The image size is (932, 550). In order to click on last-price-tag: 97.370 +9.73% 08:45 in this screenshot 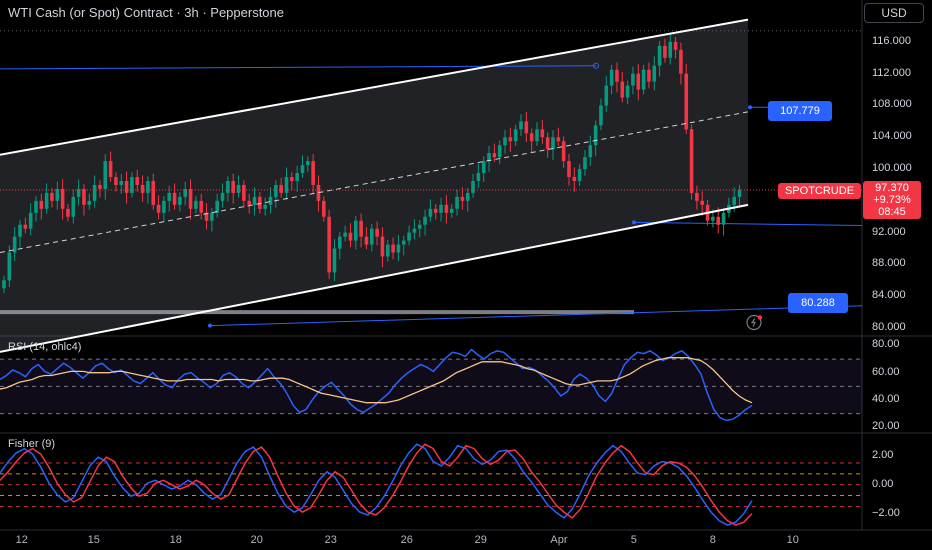, I will do `click(892, 200)`.